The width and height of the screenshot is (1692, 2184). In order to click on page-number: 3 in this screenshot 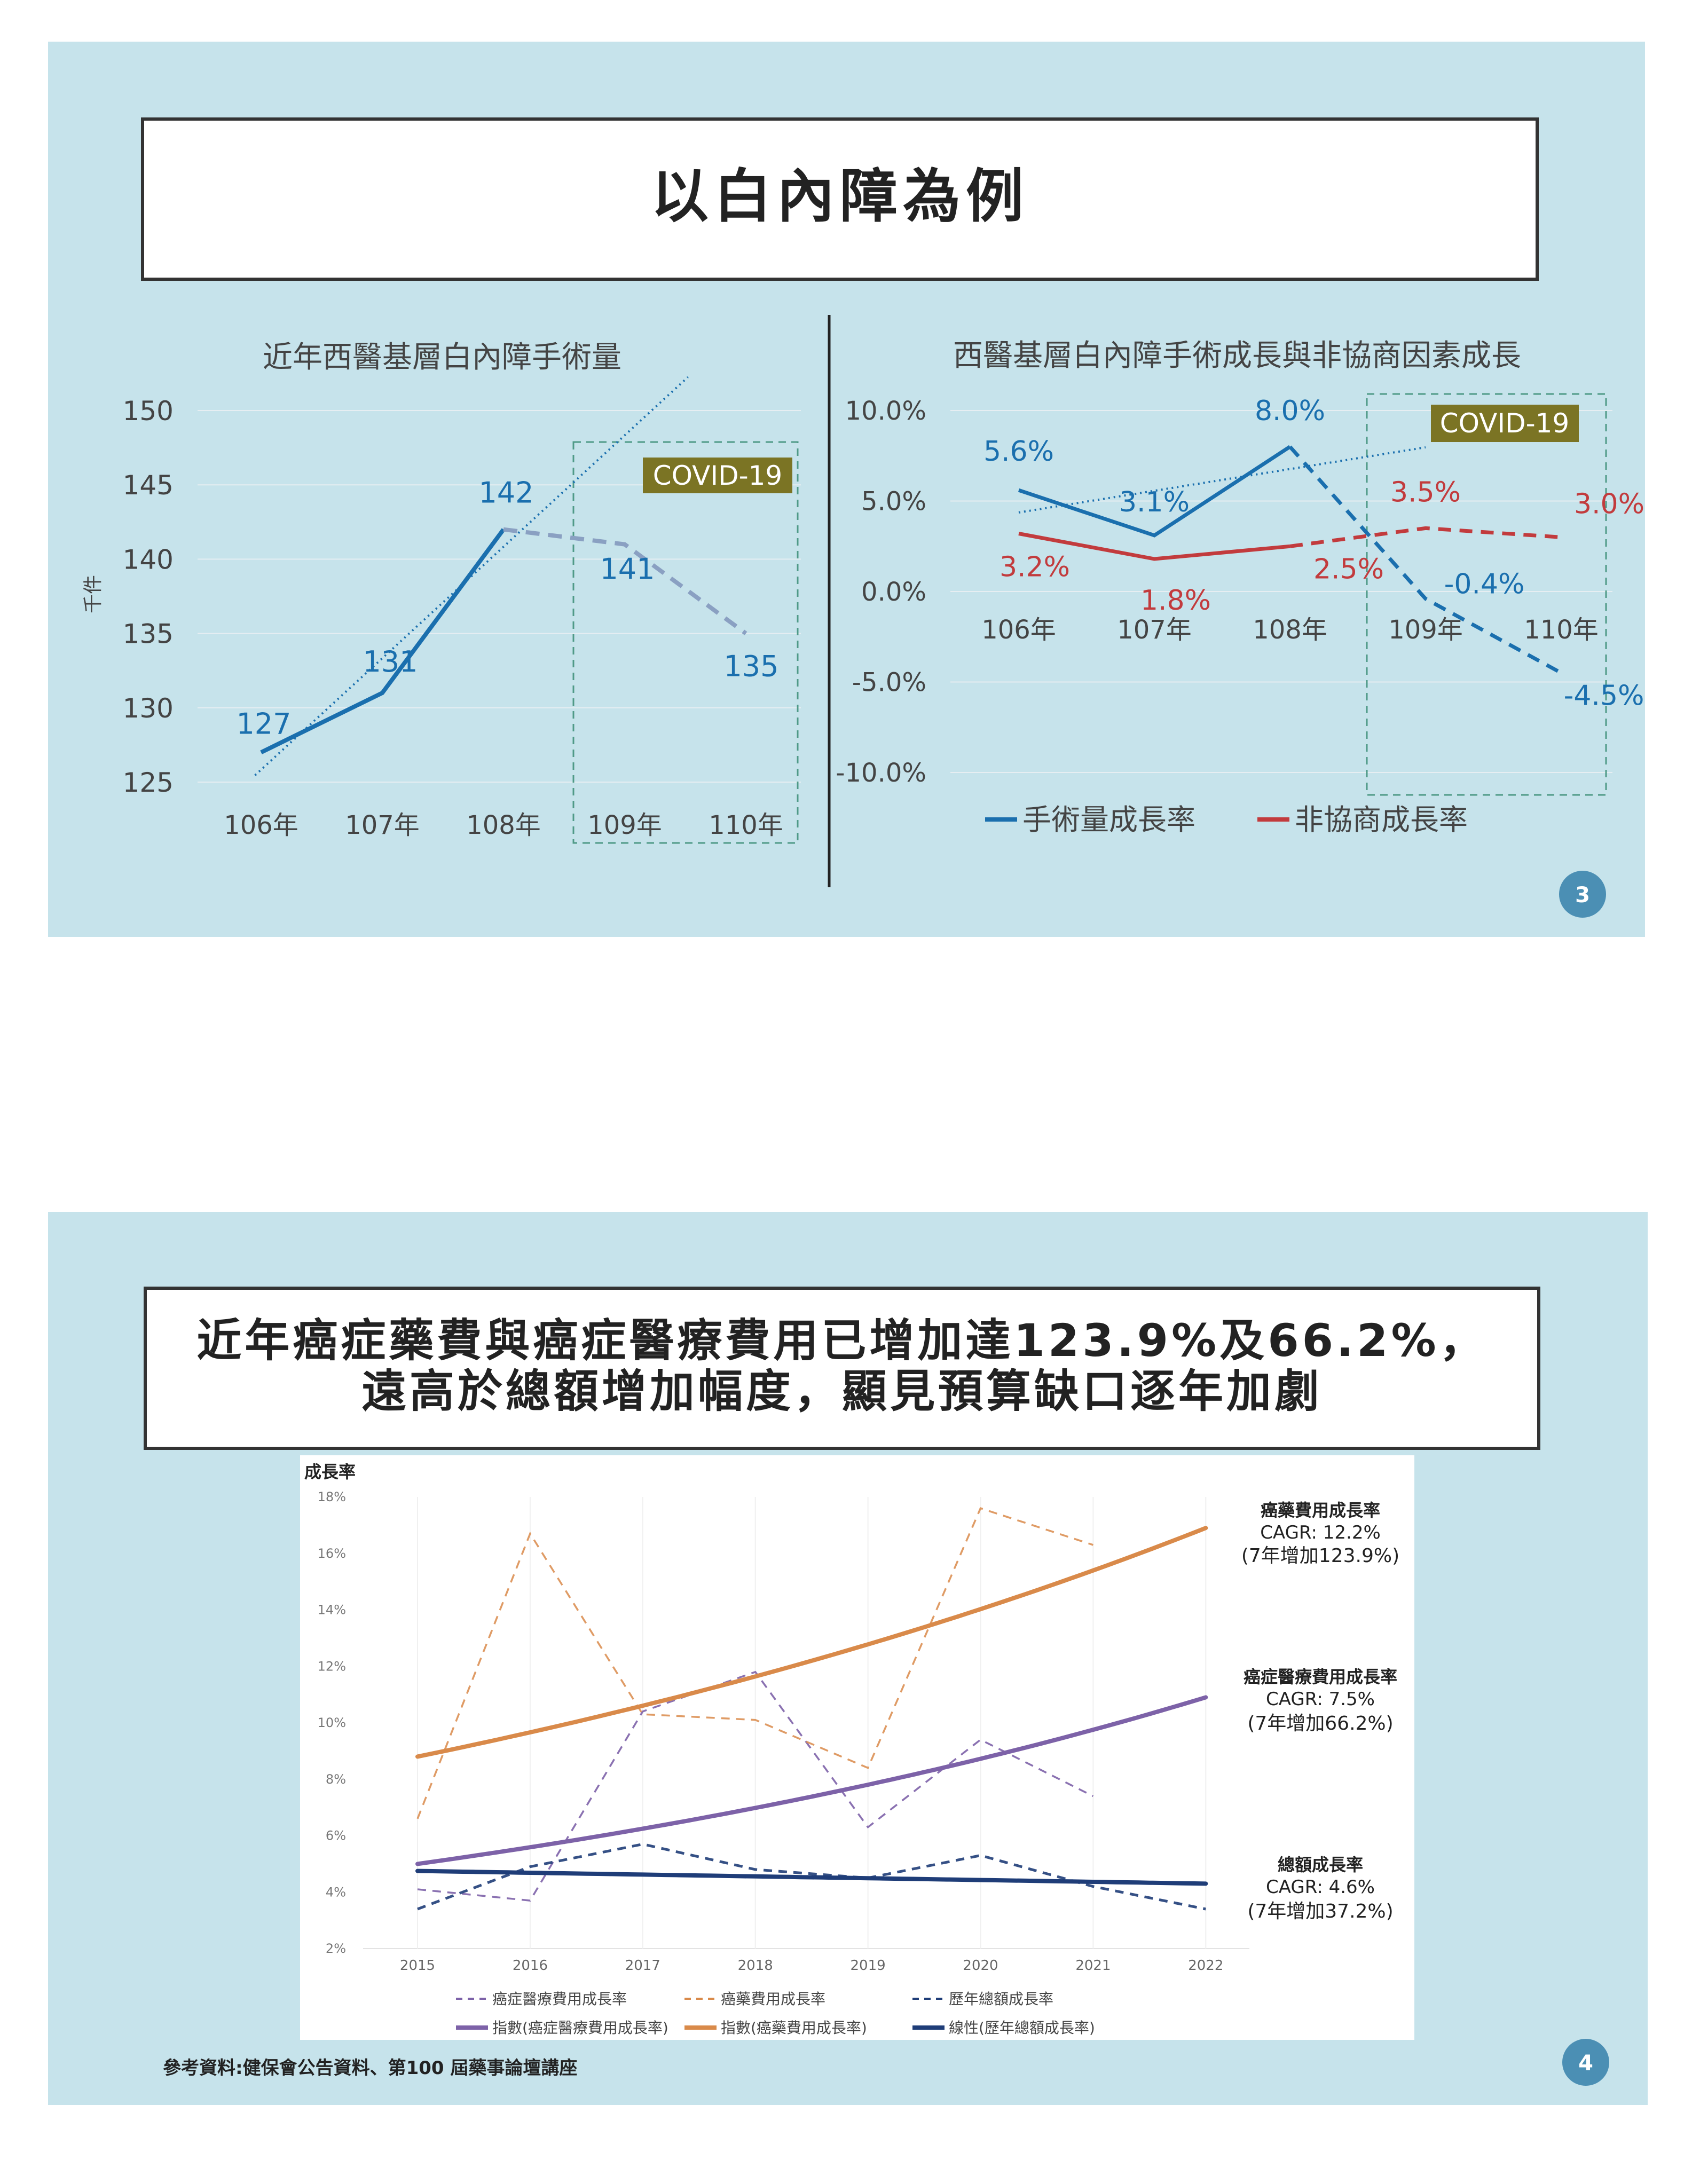, I will do `click(1582, 895)`.